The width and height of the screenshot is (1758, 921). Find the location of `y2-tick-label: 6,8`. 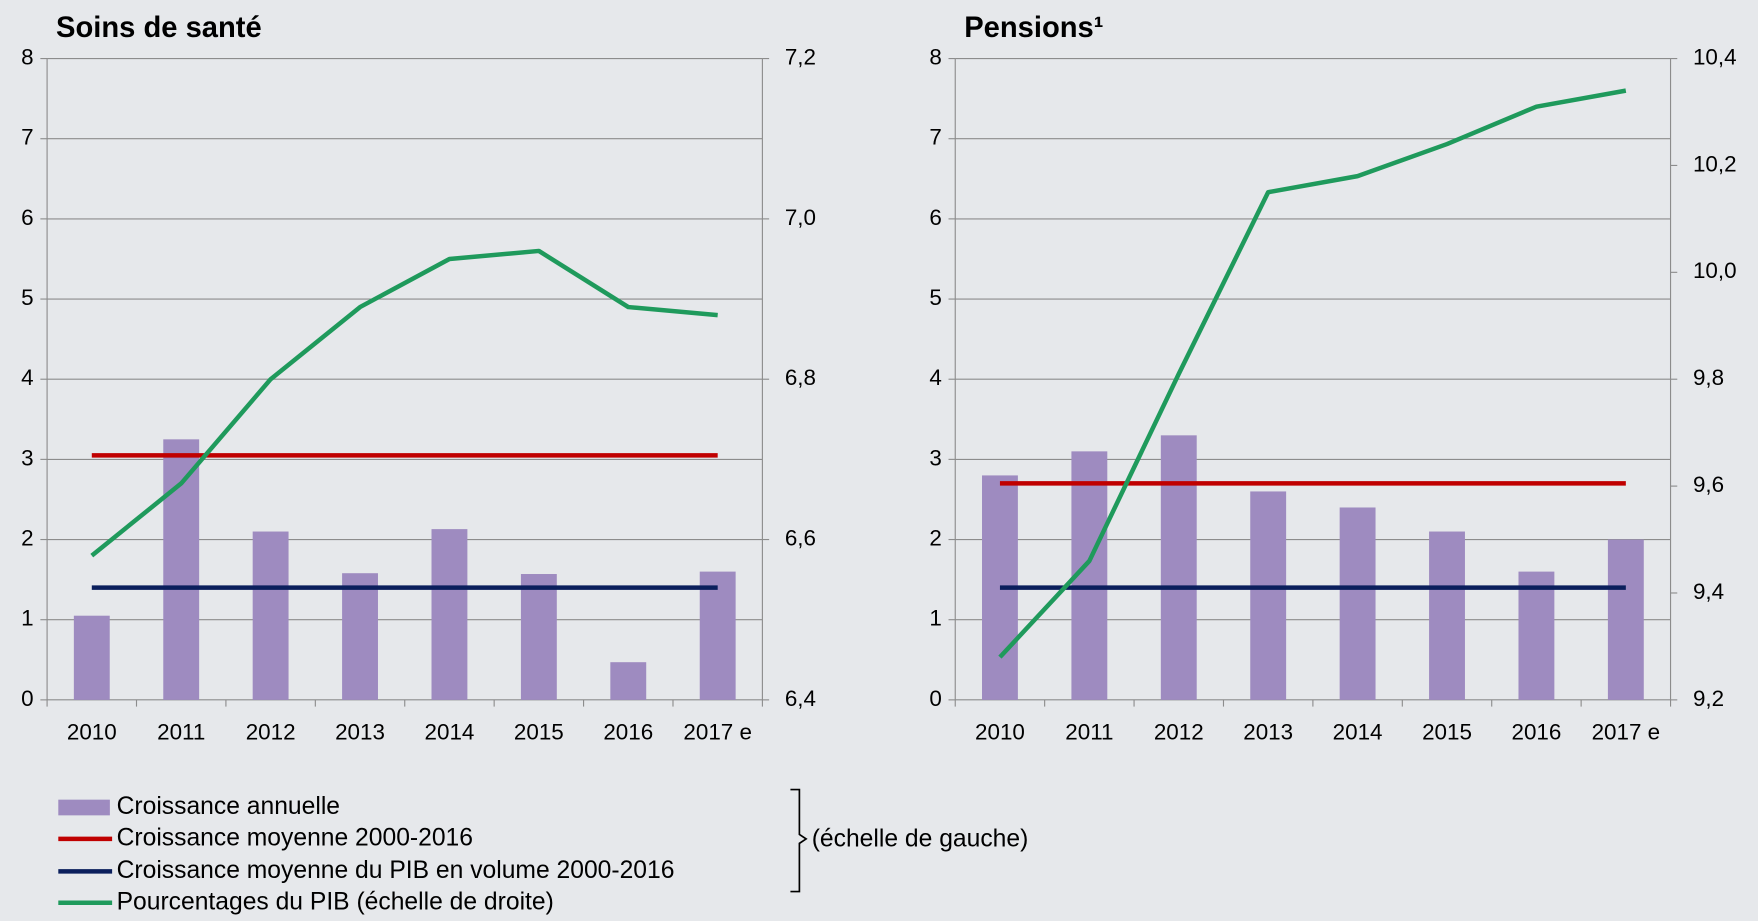

y2-tick-label: 6,8 is located at coordinates (800, 377).